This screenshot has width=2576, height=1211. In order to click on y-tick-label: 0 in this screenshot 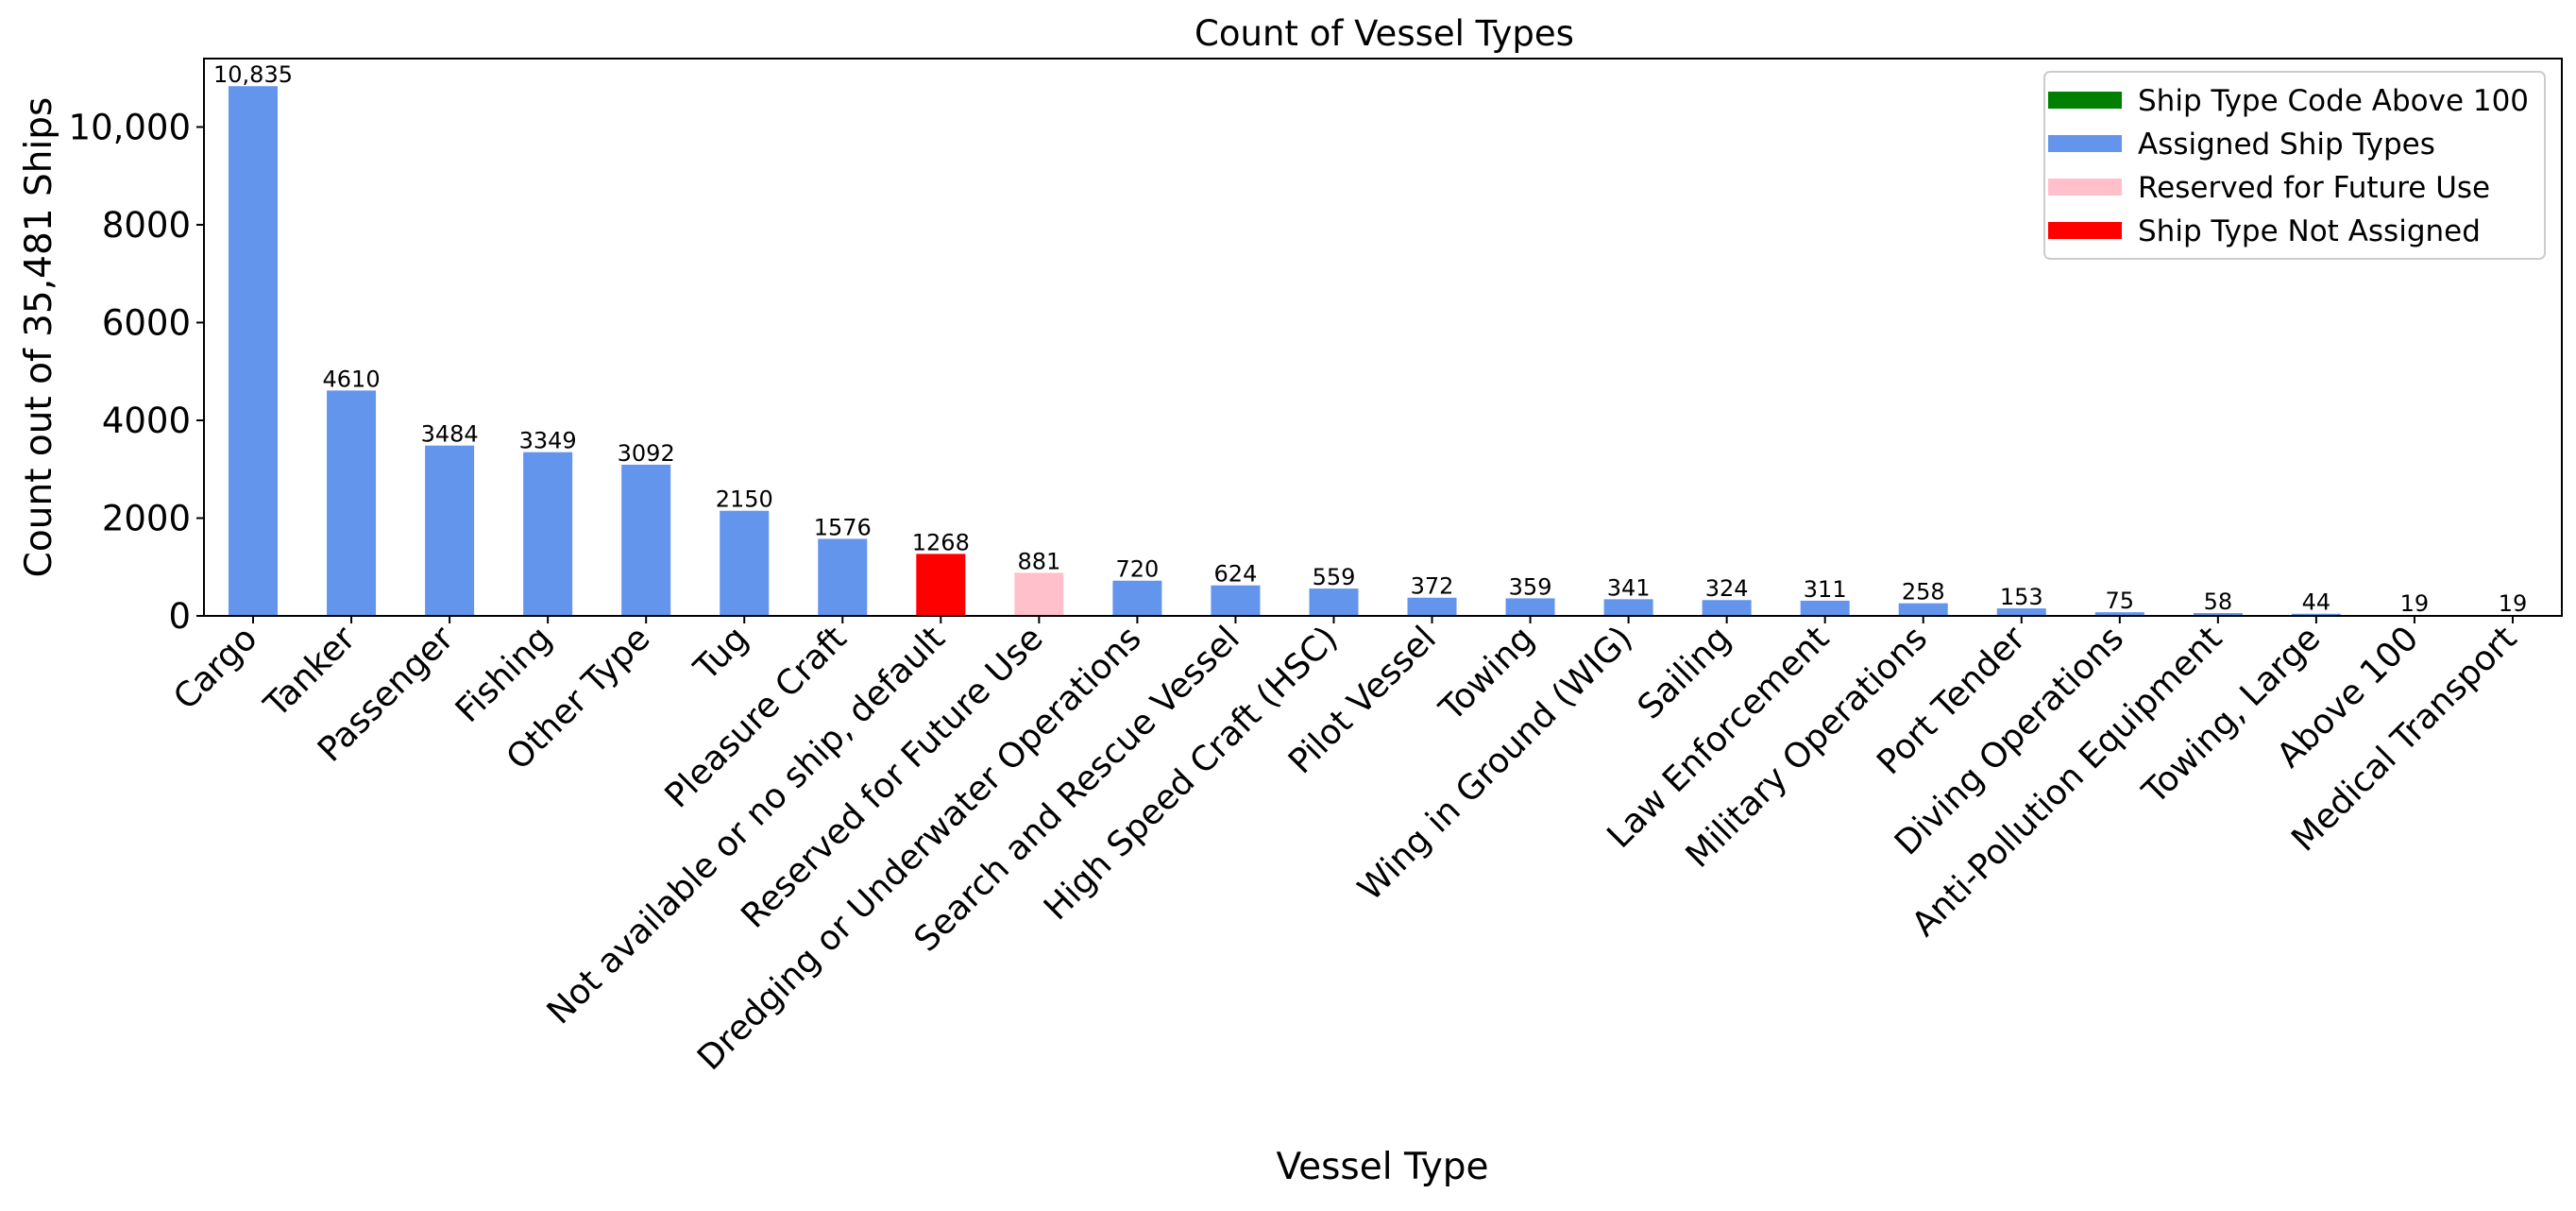, I will do `click(179, 616)`.